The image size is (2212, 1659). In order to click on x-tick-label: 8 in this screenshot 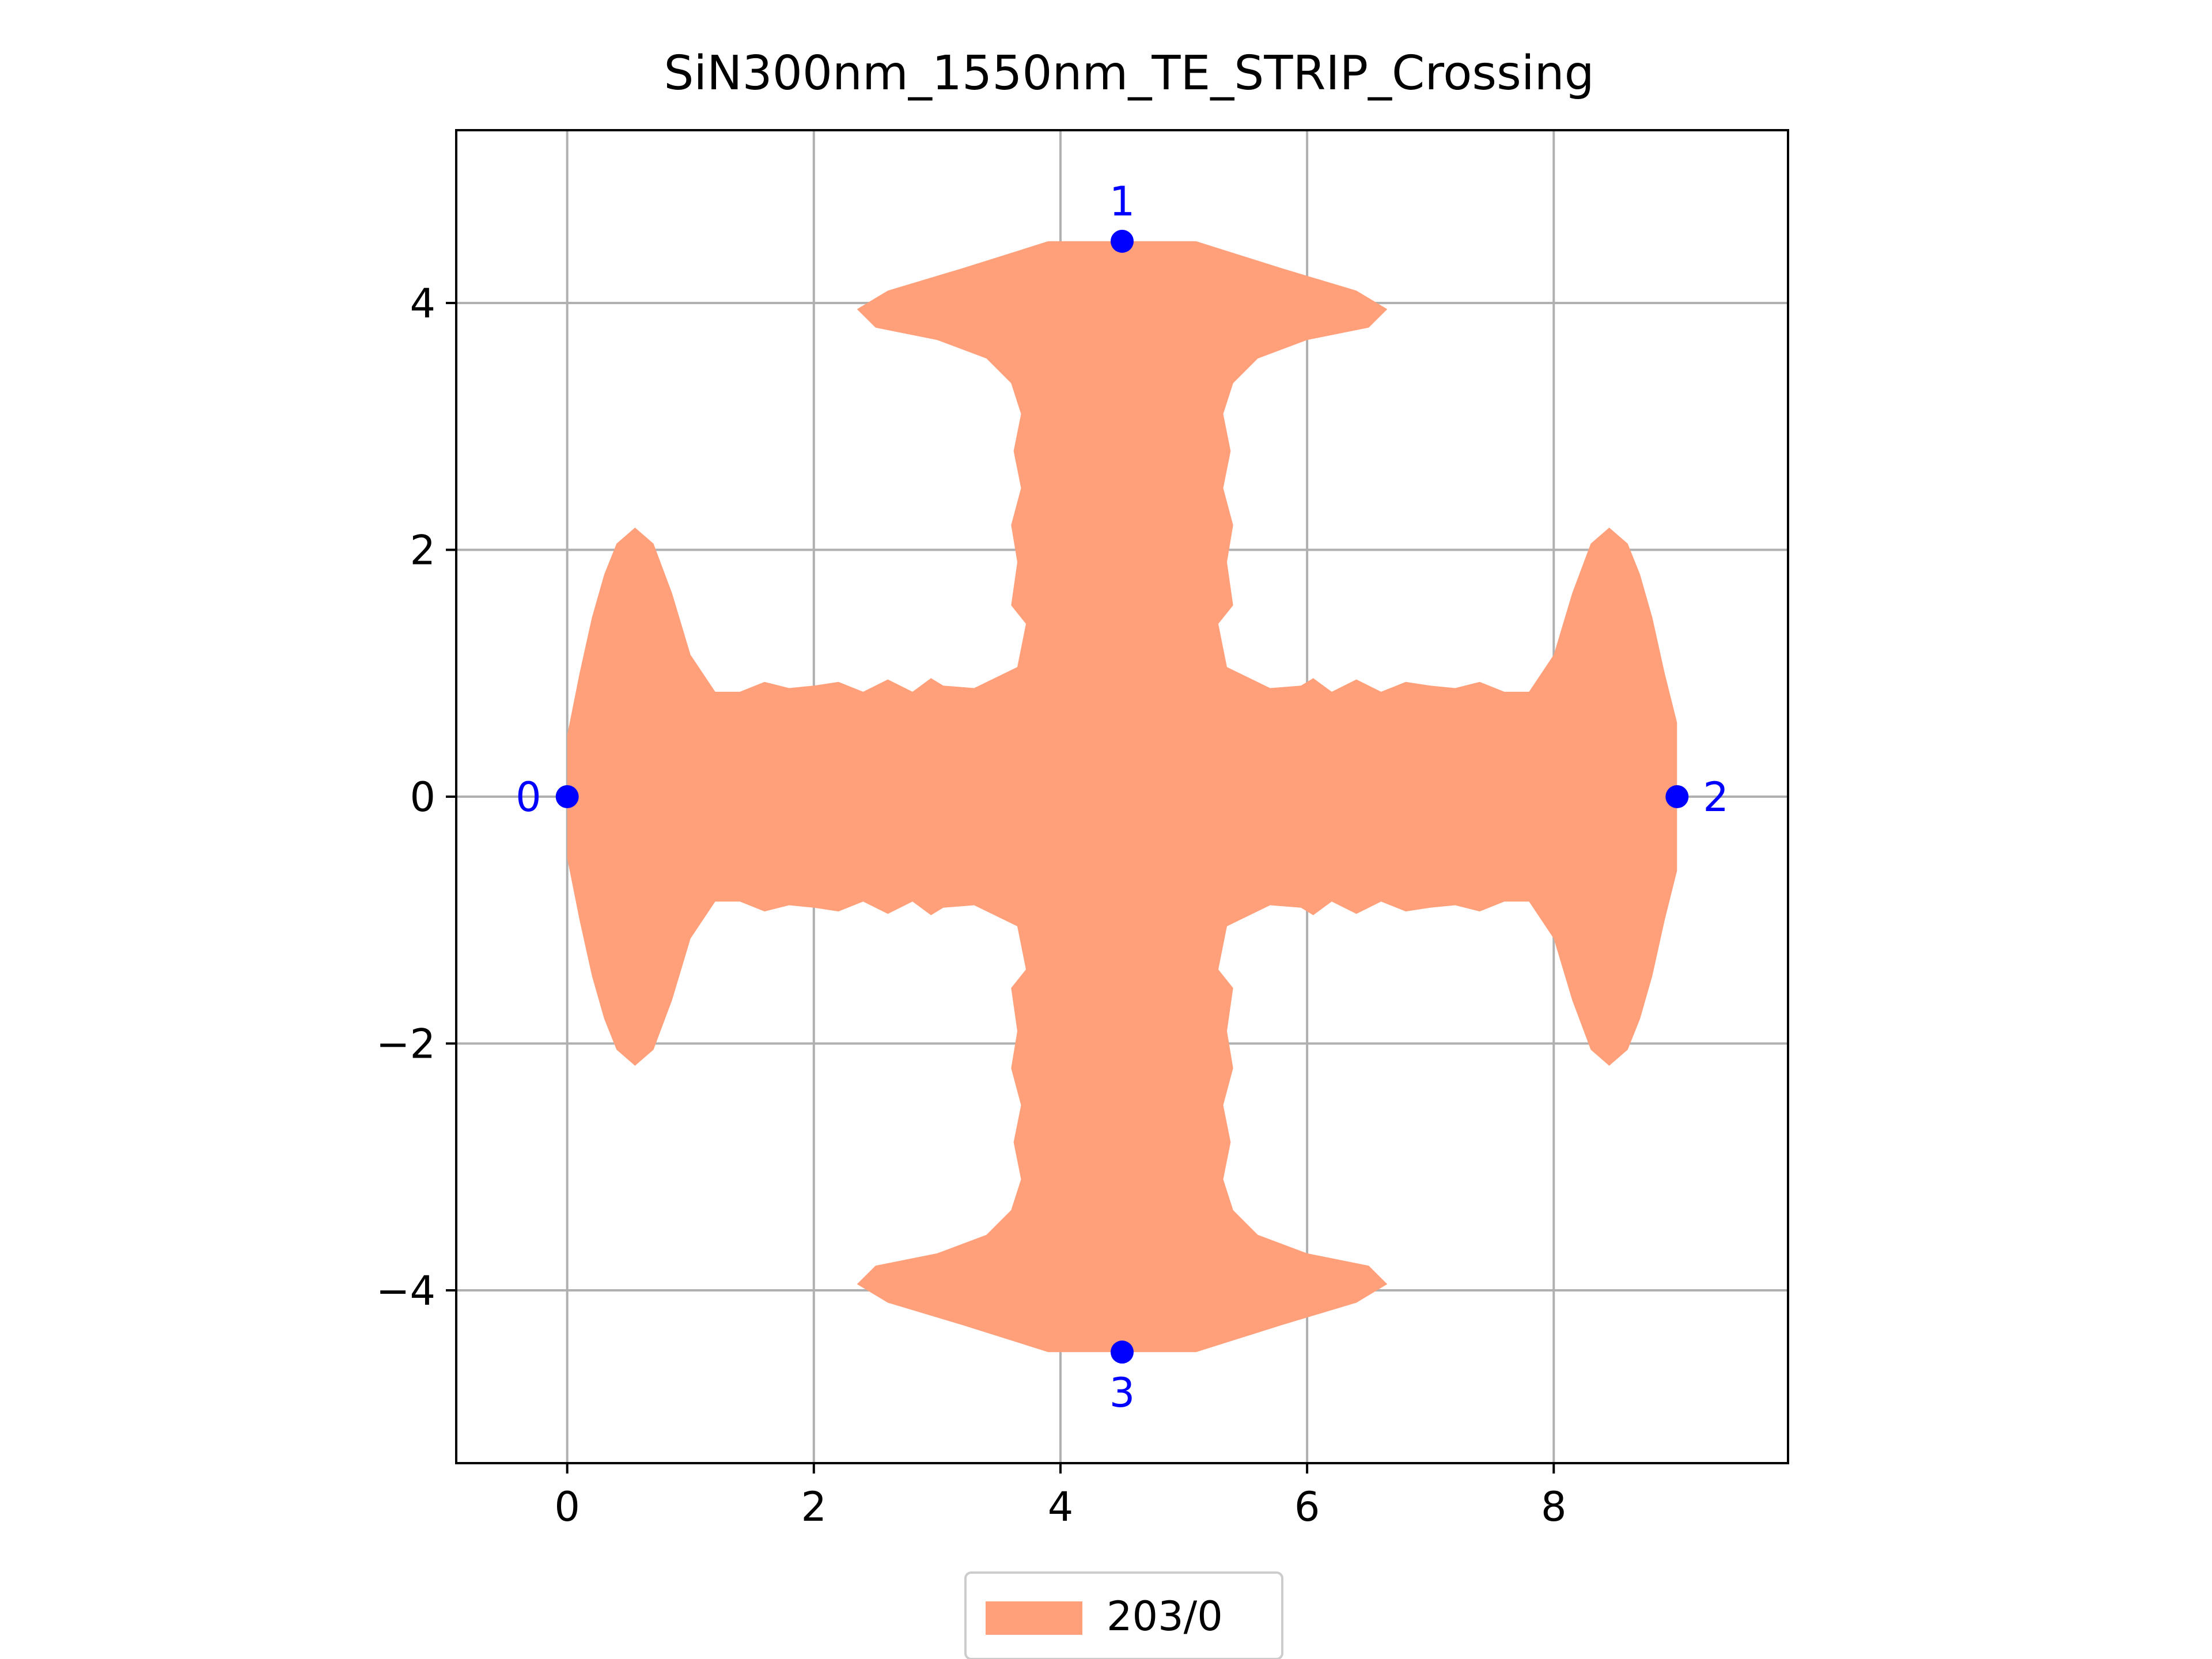, I will do `click(1554, 1507)`.